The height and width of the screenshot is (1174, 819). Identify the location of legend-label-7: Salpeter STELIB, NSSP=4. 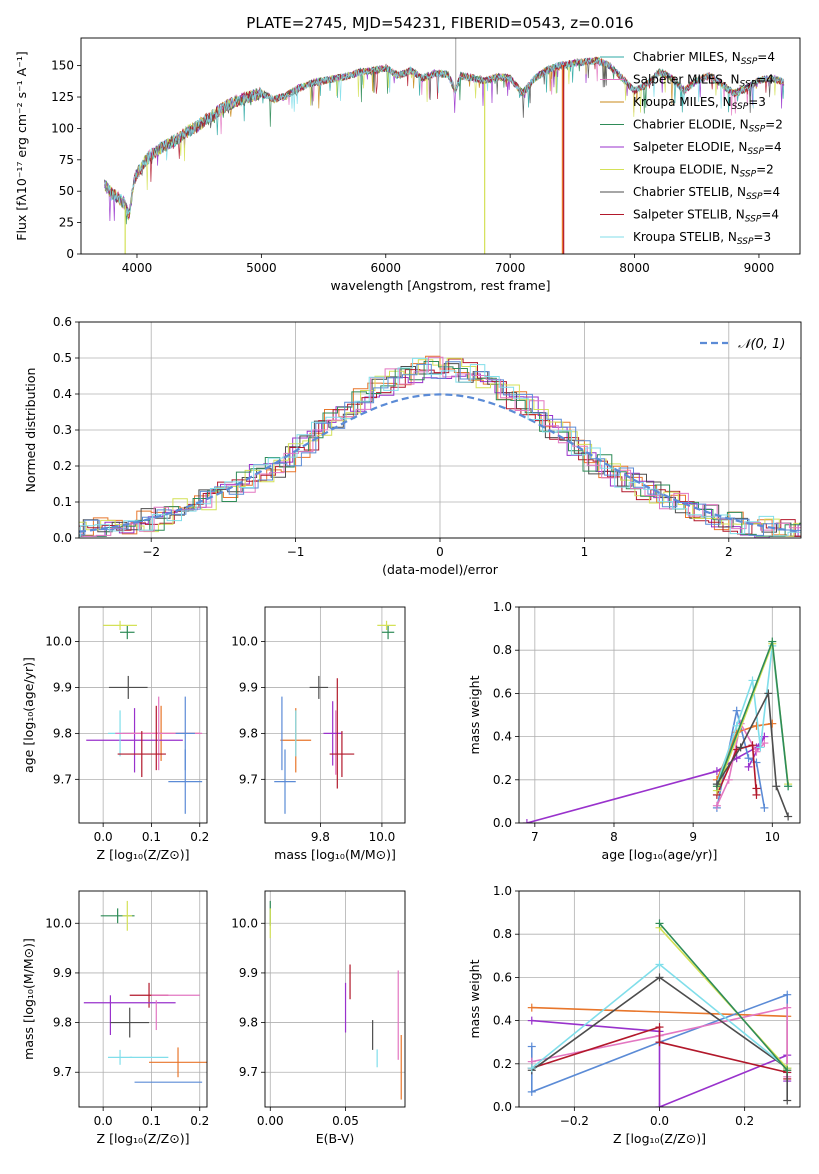
(706, 216).